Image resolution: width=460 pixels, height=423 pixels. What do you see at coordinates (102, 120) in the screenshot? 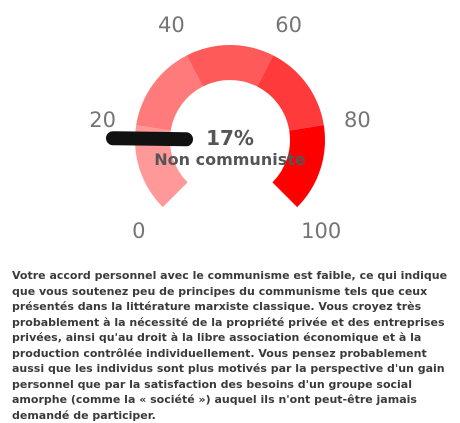
I see `tick-label-20: 20` at bounding box center [102, 120].